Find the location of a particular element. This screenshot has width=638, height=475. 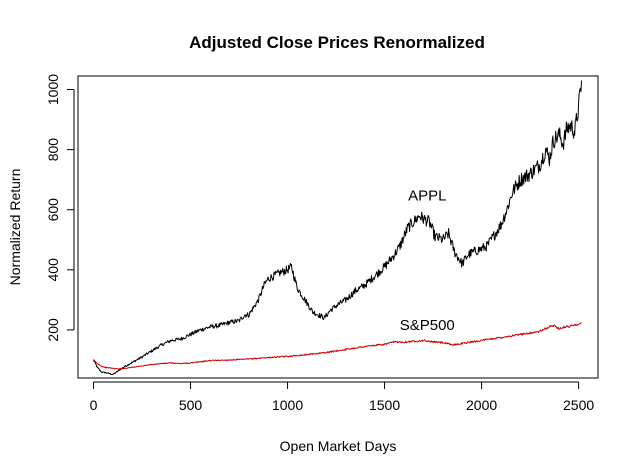

chart-title: Adjusted Close Prices Renormalized is located at coordinates (337, 42).